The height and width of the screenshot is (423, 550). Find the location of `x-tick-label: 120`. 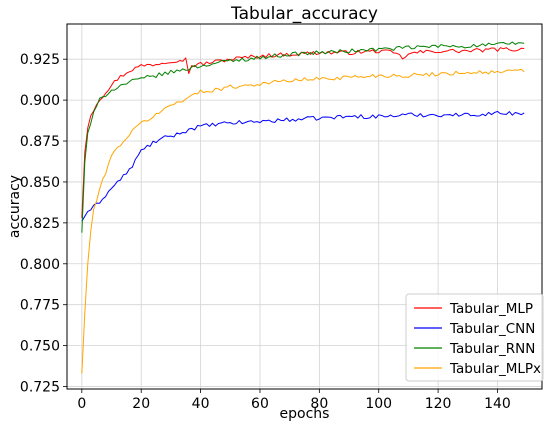

x-tick-label: 120 is located at coordinates (438, 404).